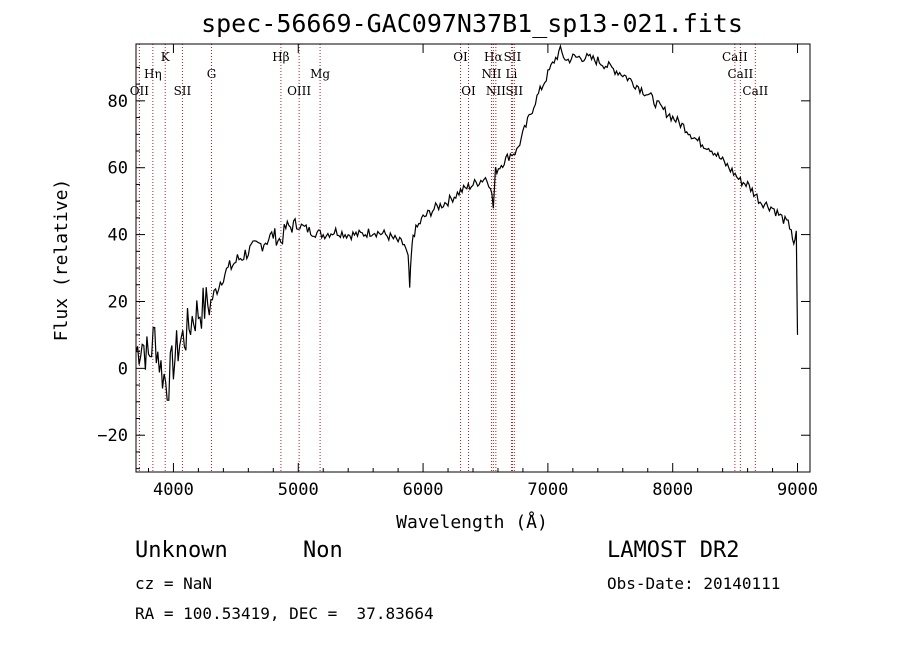  Describe the element at coordinates (493, 57) in the screenshot. I see `spectral-line-label: Hα` at that location.